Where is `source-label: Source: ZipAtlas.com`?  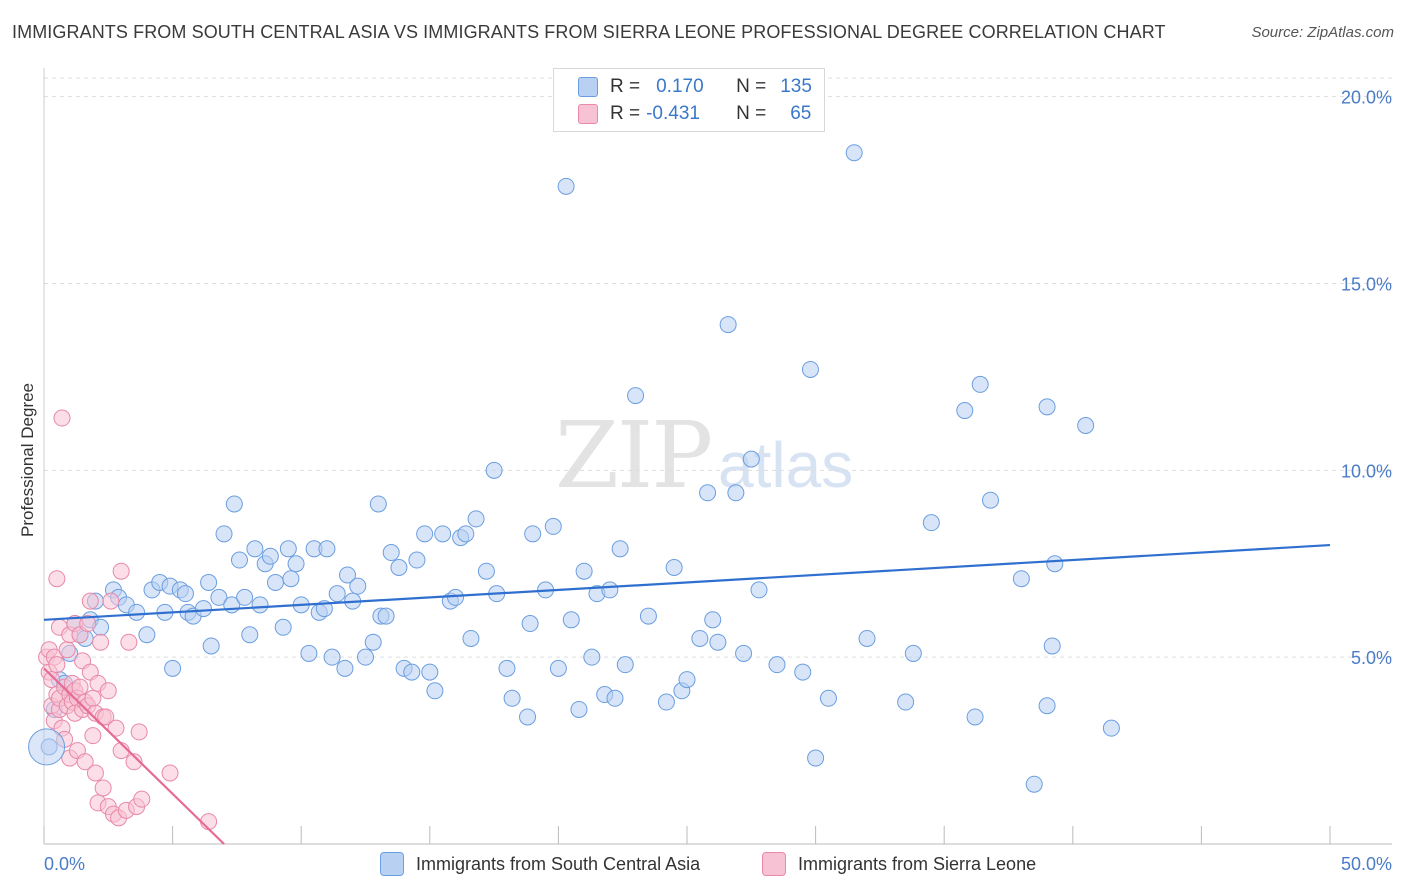
source-label: Source: ZipAtlas.com is located at coordinates (1322, 32).